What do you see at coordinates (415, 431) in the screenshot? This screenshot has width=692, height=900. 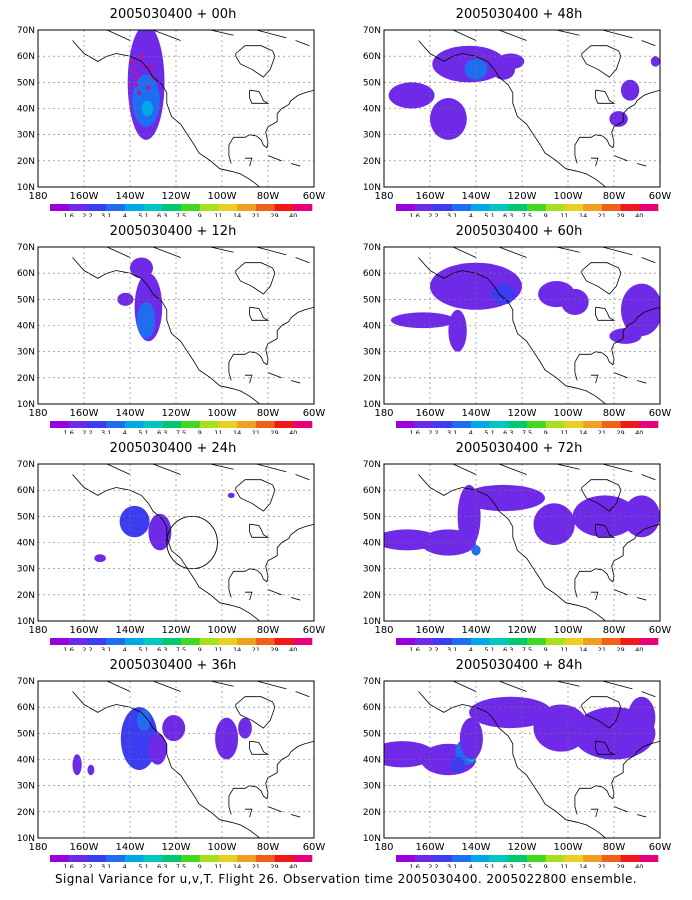 I see `colorbar-label: 1.6` at bounding box center [415, 431].